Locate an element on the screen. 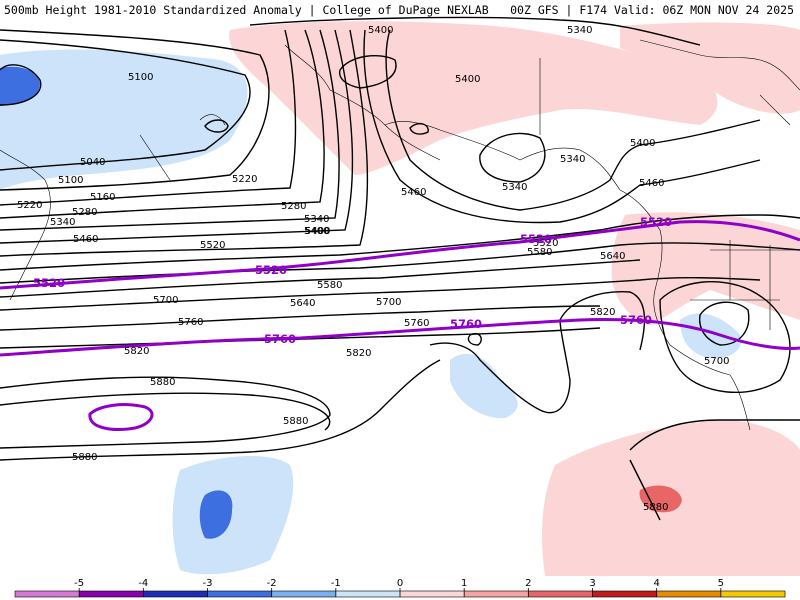 This screenshot has width=800, height=600. colorbar-tick-label: 5 is located at coordinates (721, 583).